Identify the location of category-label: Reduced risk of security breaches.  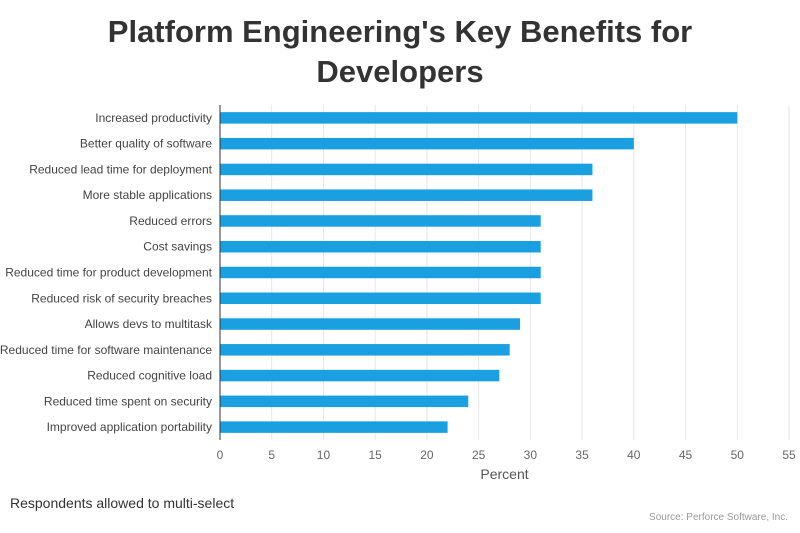
(121, 298).